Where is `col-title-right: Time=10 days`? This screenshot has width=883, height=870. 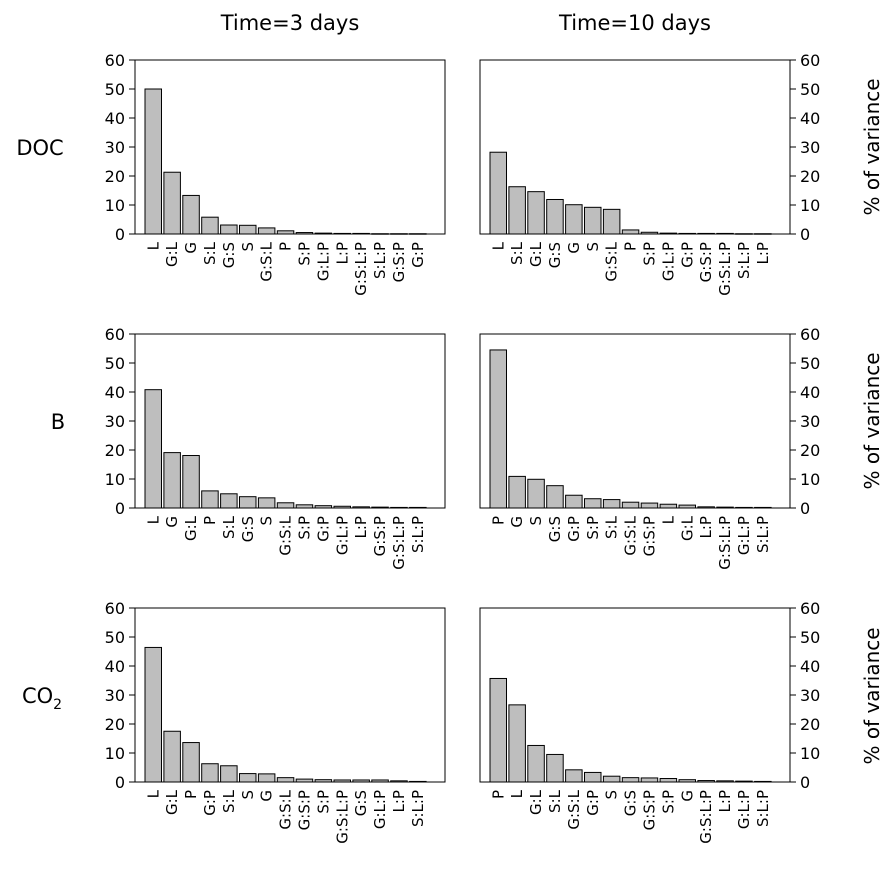 col-title-right: Time=10 days is located at coordinates (634, 23).